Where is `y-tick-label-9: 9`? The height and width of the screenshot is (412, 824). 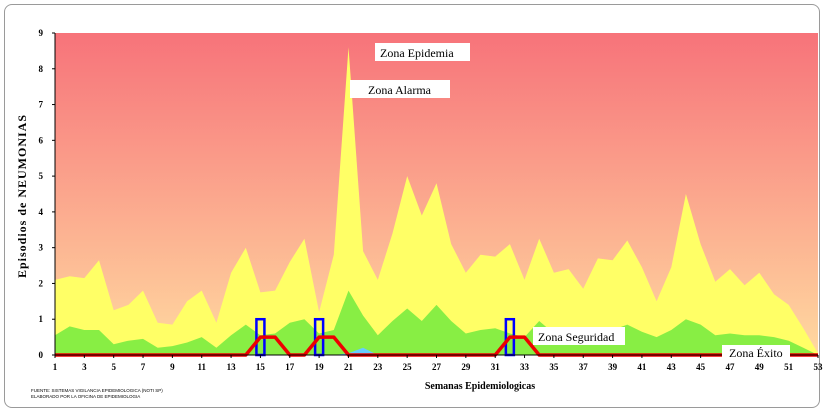 y-tick-label-9: 9 is located at coordinates (41, 33).